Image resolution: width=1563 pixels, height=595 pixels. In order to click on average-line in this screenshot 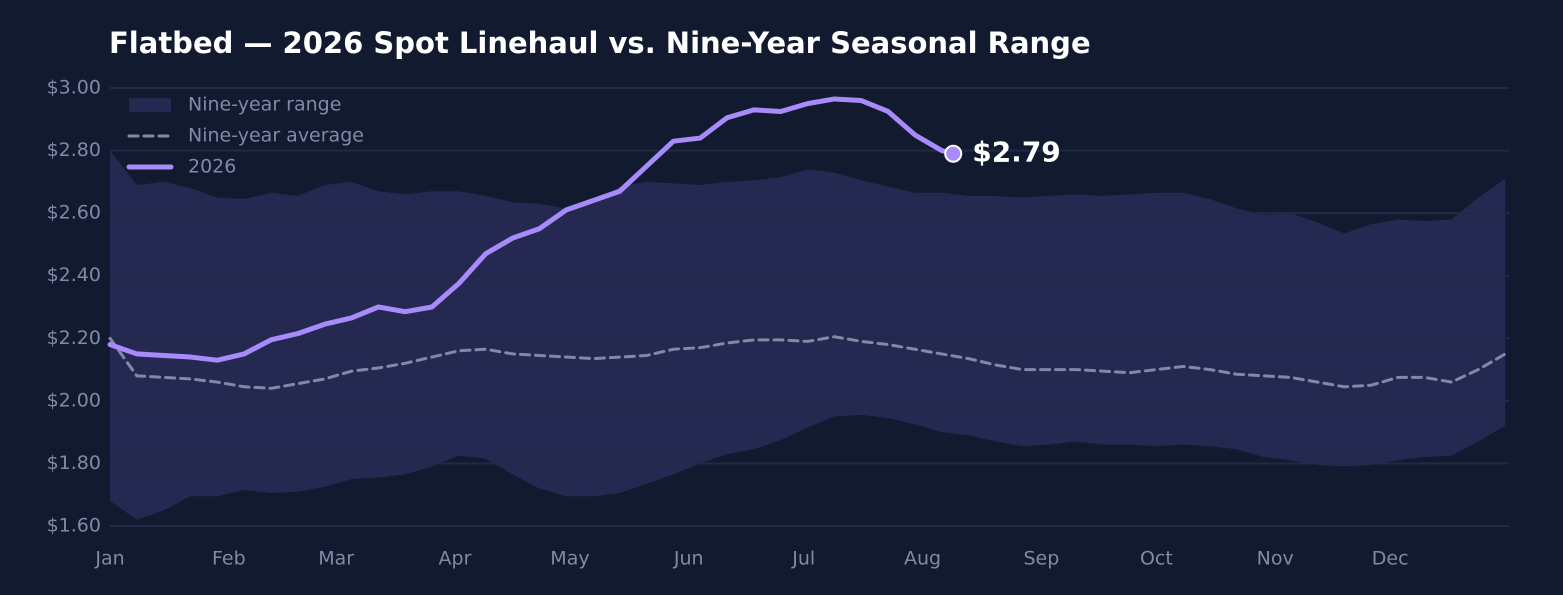, I will do `click(807, 362)`.